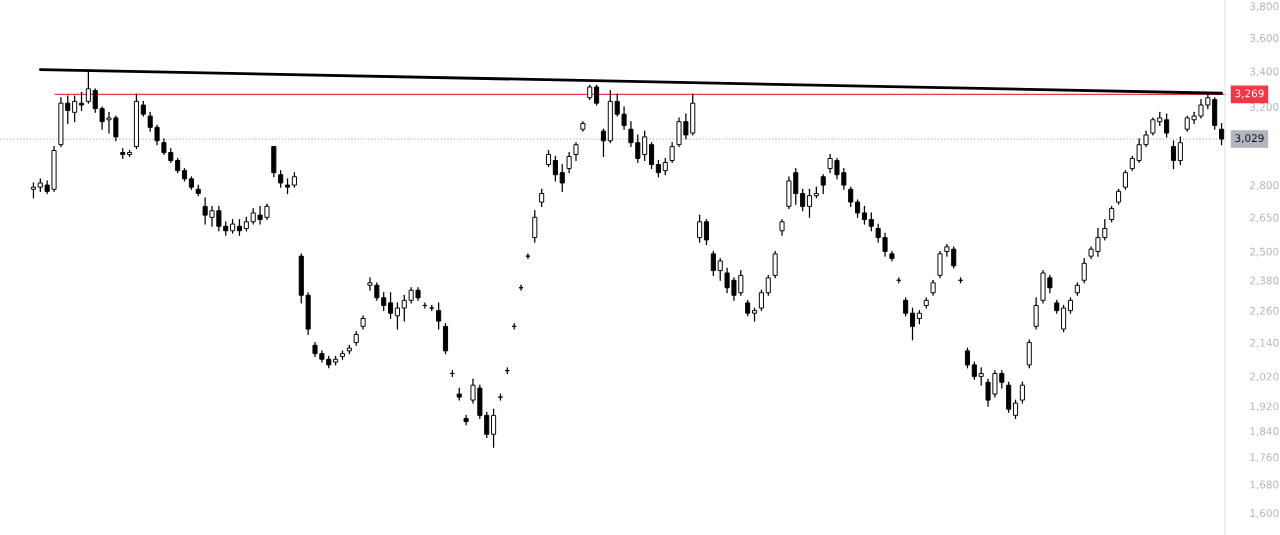  What do you see at coordinates (1264, 218) in the screenshot?
I see `y-tick-label: 2,650` at bounding box center [1264, 218].